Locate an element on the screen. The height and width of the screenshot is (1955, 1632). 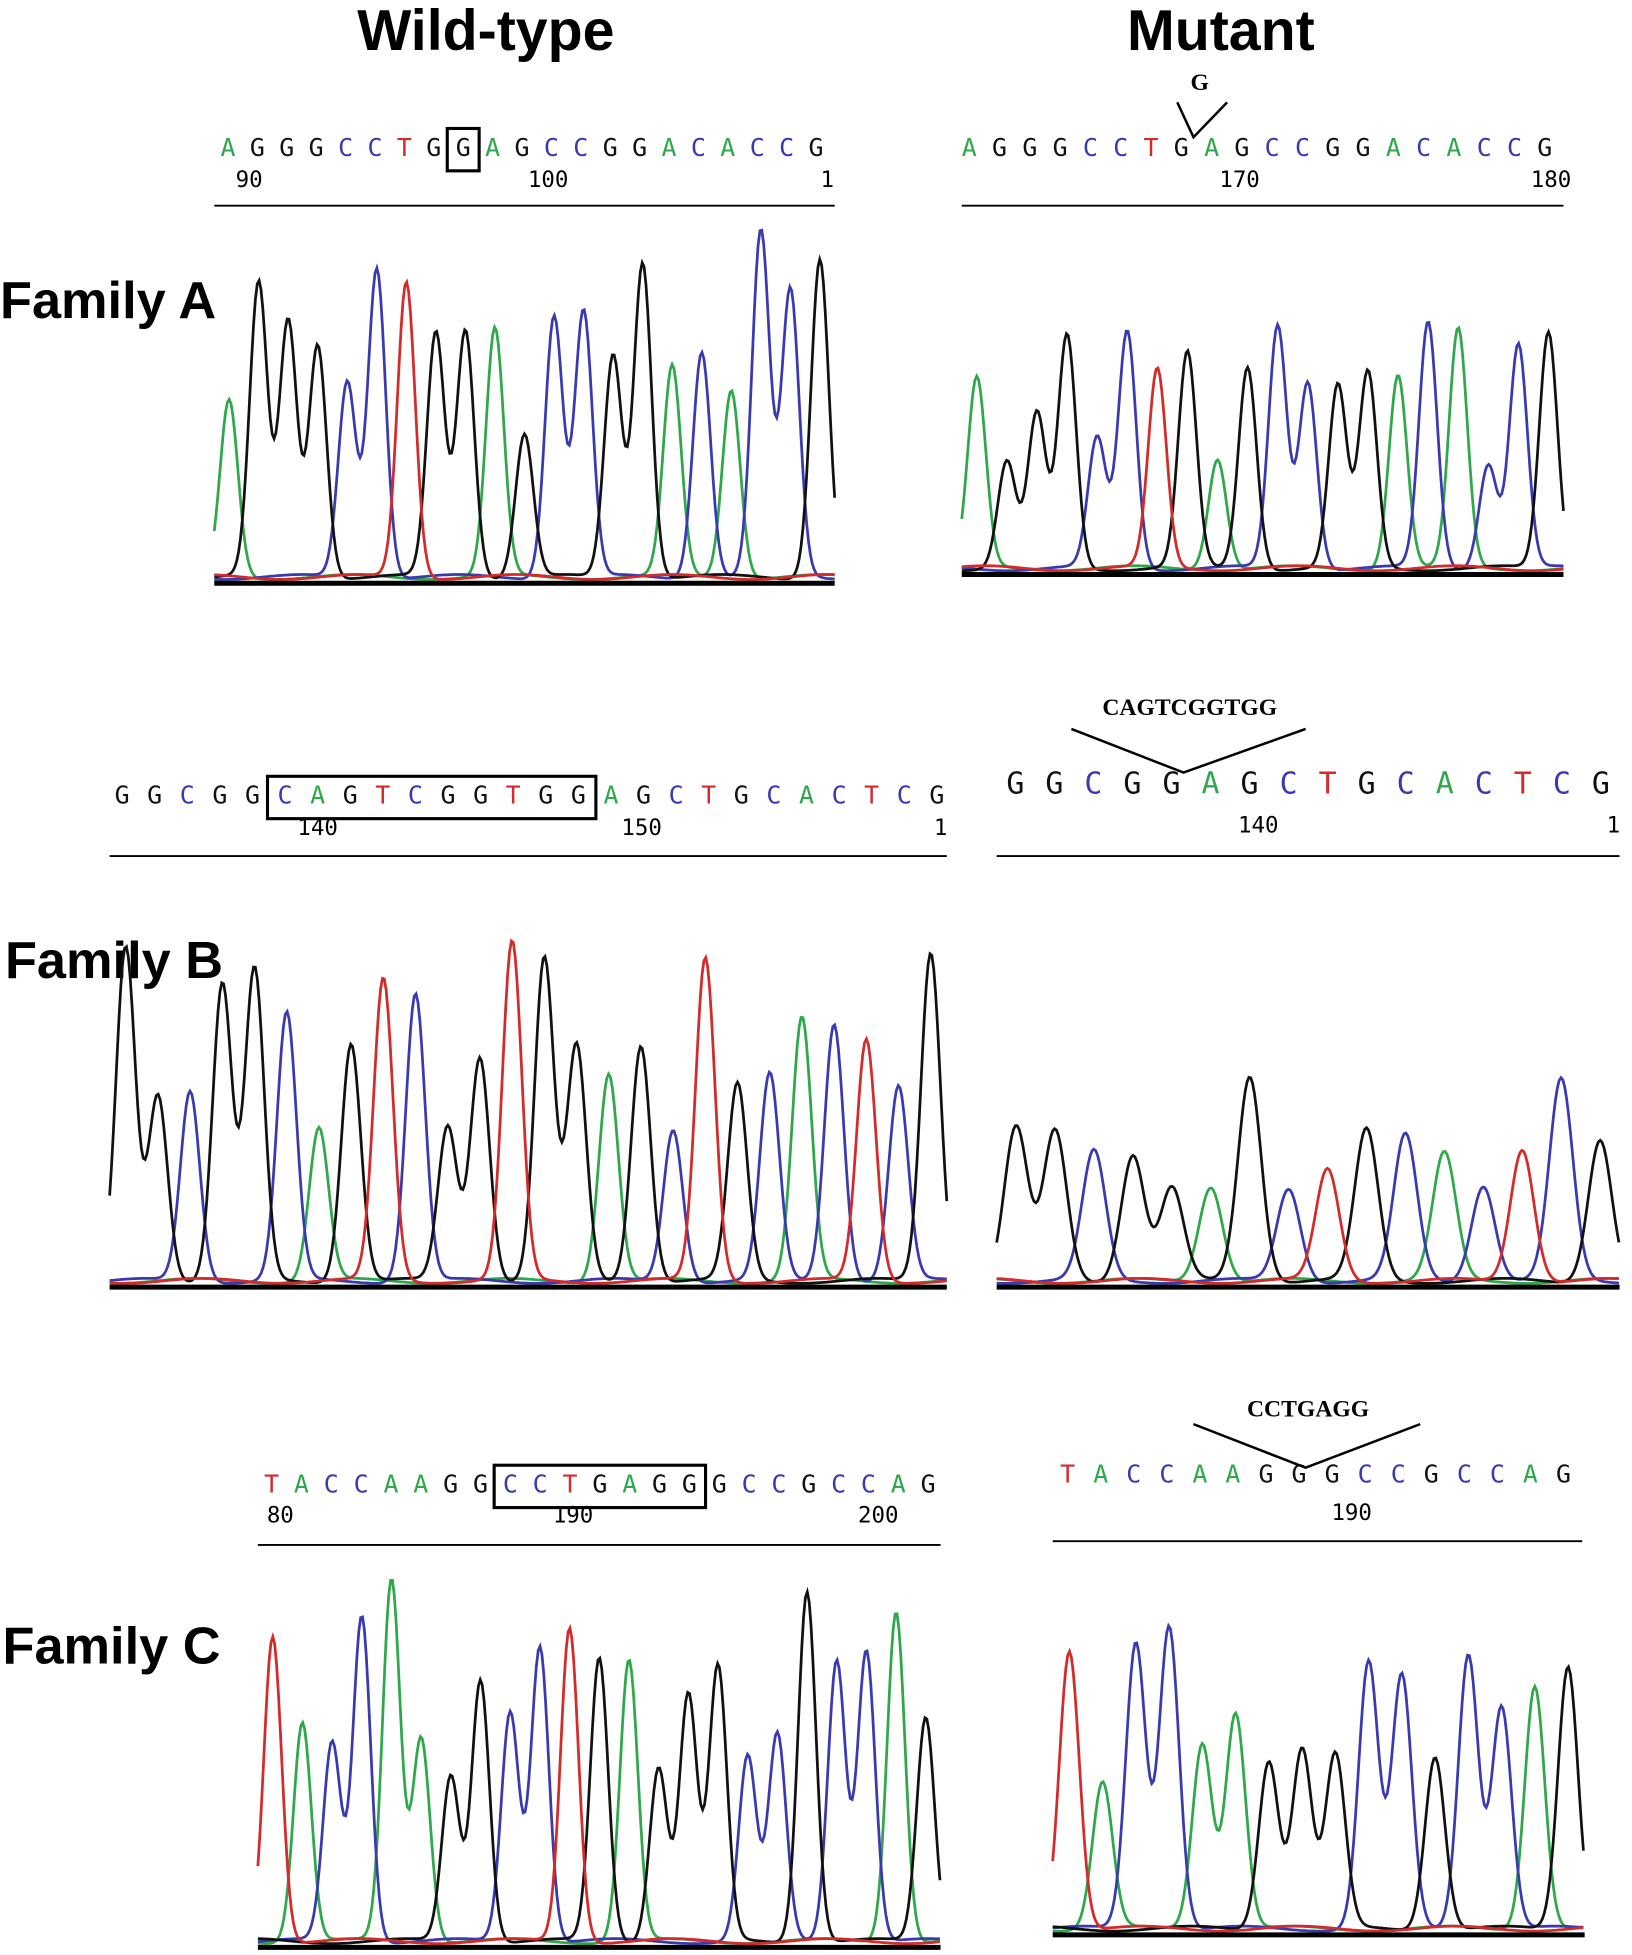
position-number: 90 is located at coordinates (249, 180).